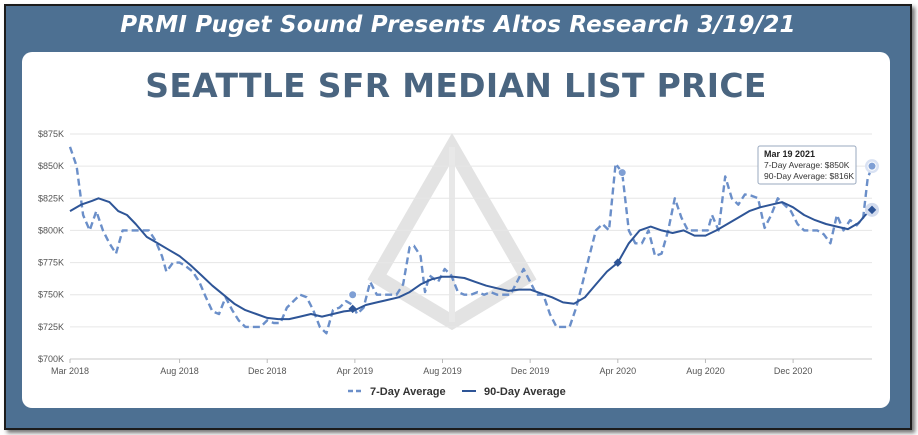 The height and width of the screenshot is (435, 918). Describe the element at coordinates (442, 371) in the screenshot. I see `x-tick-label: Aug 2019` at that location.